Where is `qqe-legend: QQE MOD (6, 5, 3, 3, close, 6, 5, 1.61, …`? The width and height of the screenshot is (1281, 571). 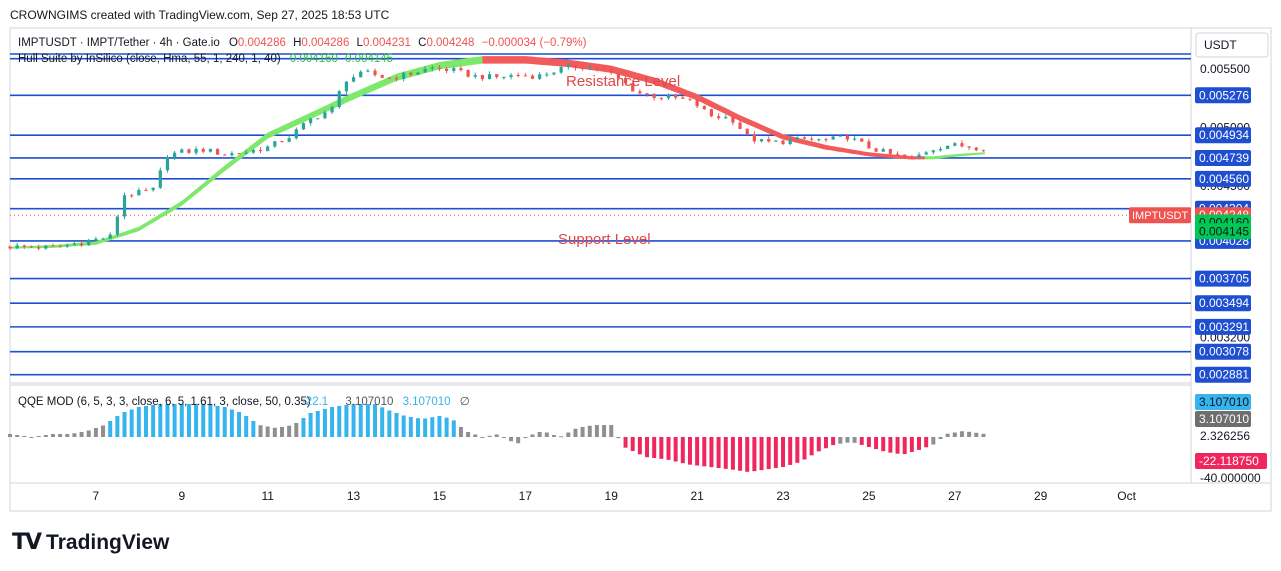
qqe-legend: QQE MOD (6, 5, 3, 3, close, 6, 5, 1.61, … is located at coordinates (244, 402).